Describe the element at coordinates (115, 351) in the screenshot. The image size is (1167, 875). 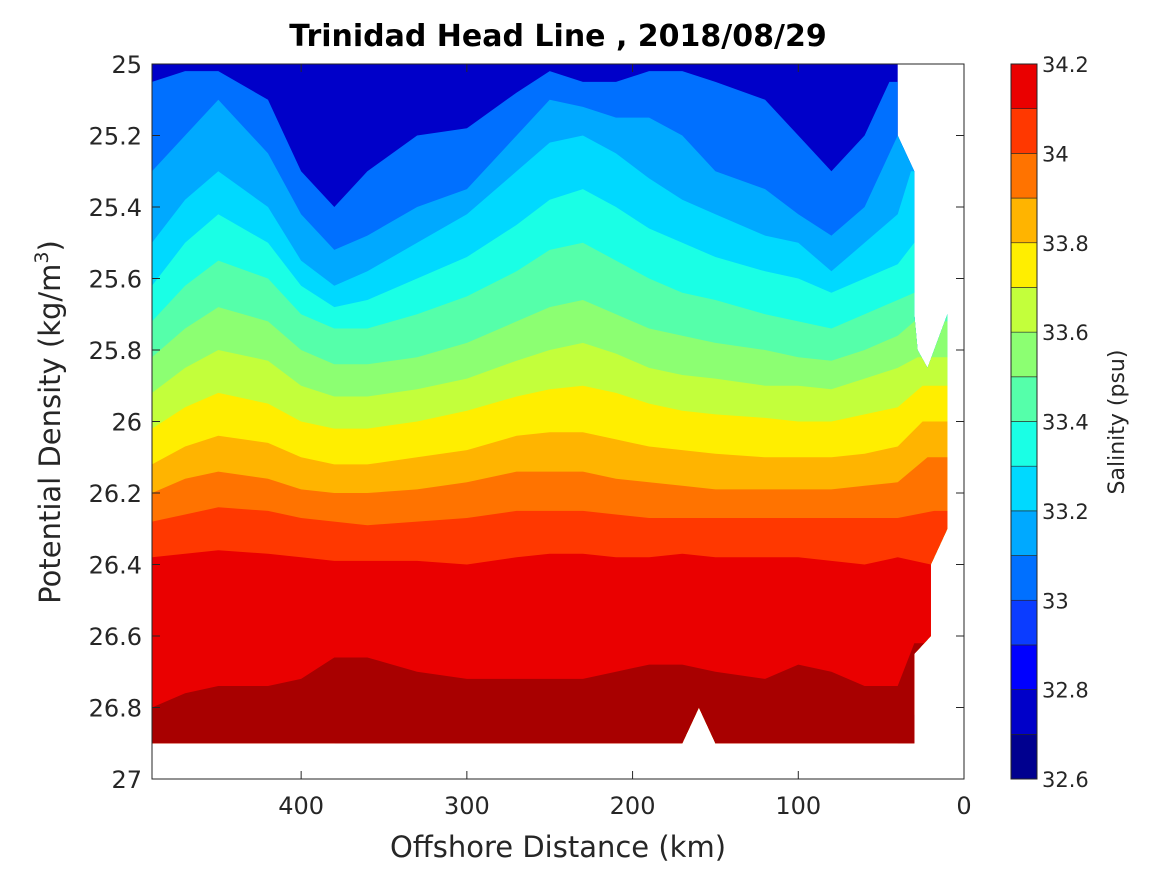
I see `y-tick-label: 25.8` at that location.